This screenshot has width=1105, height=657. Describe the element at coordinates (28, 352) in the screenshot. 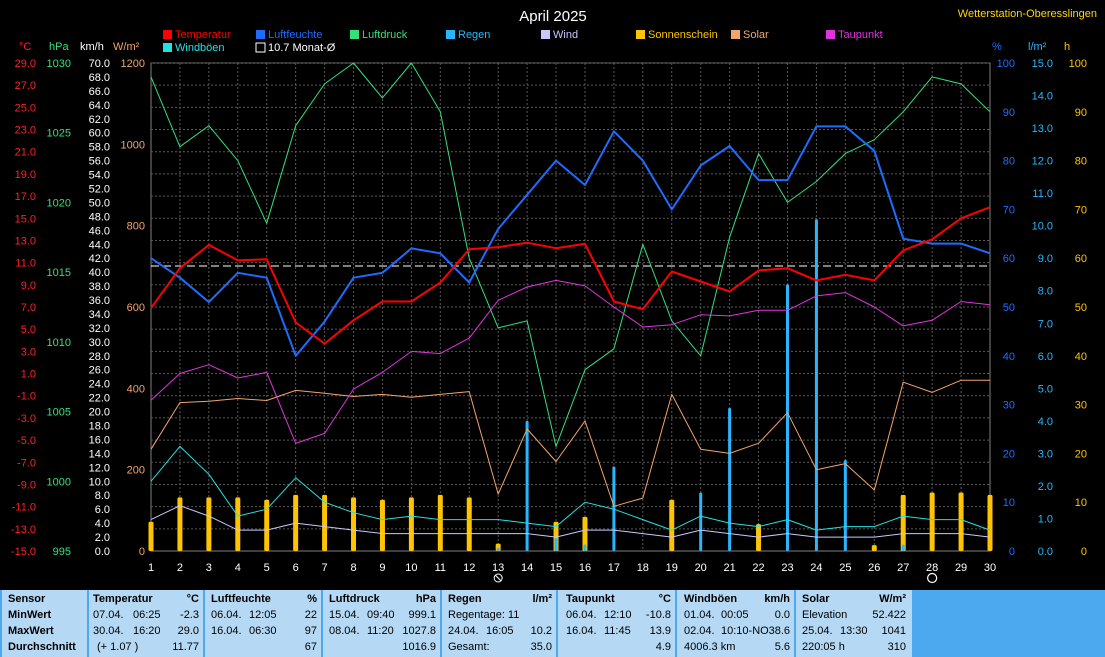

I see `temp-tick-label: 3.0` at that location.